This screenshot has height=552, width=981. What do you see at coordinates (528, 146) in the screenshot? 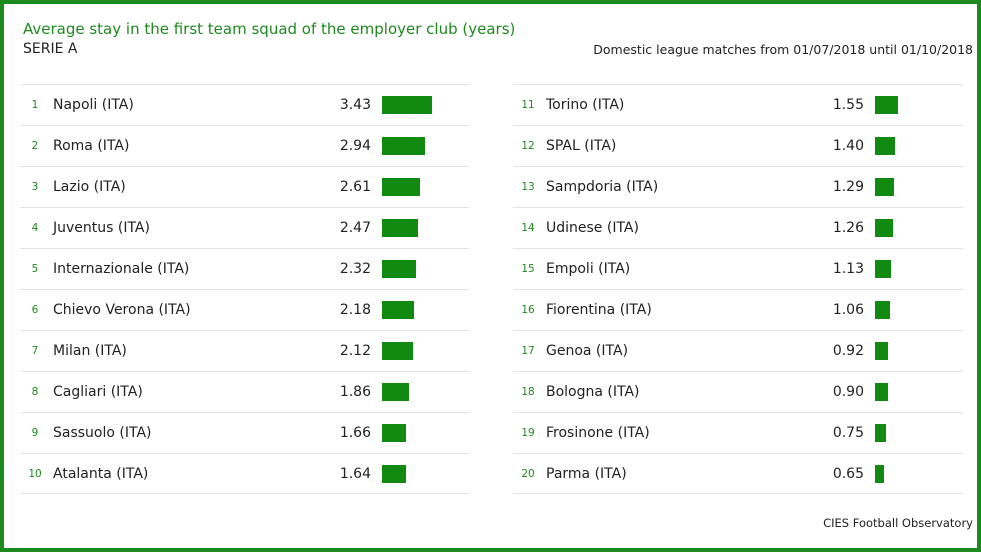
I see `rank-number: 12` at bounding box center [528, 146].